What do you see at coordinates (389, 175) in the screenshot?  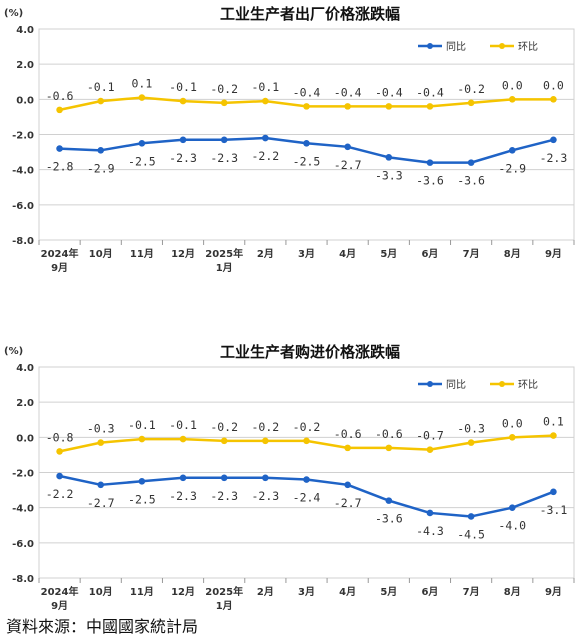 I see `data-label-yoy: -3.3` at bounding box center [389, 175].